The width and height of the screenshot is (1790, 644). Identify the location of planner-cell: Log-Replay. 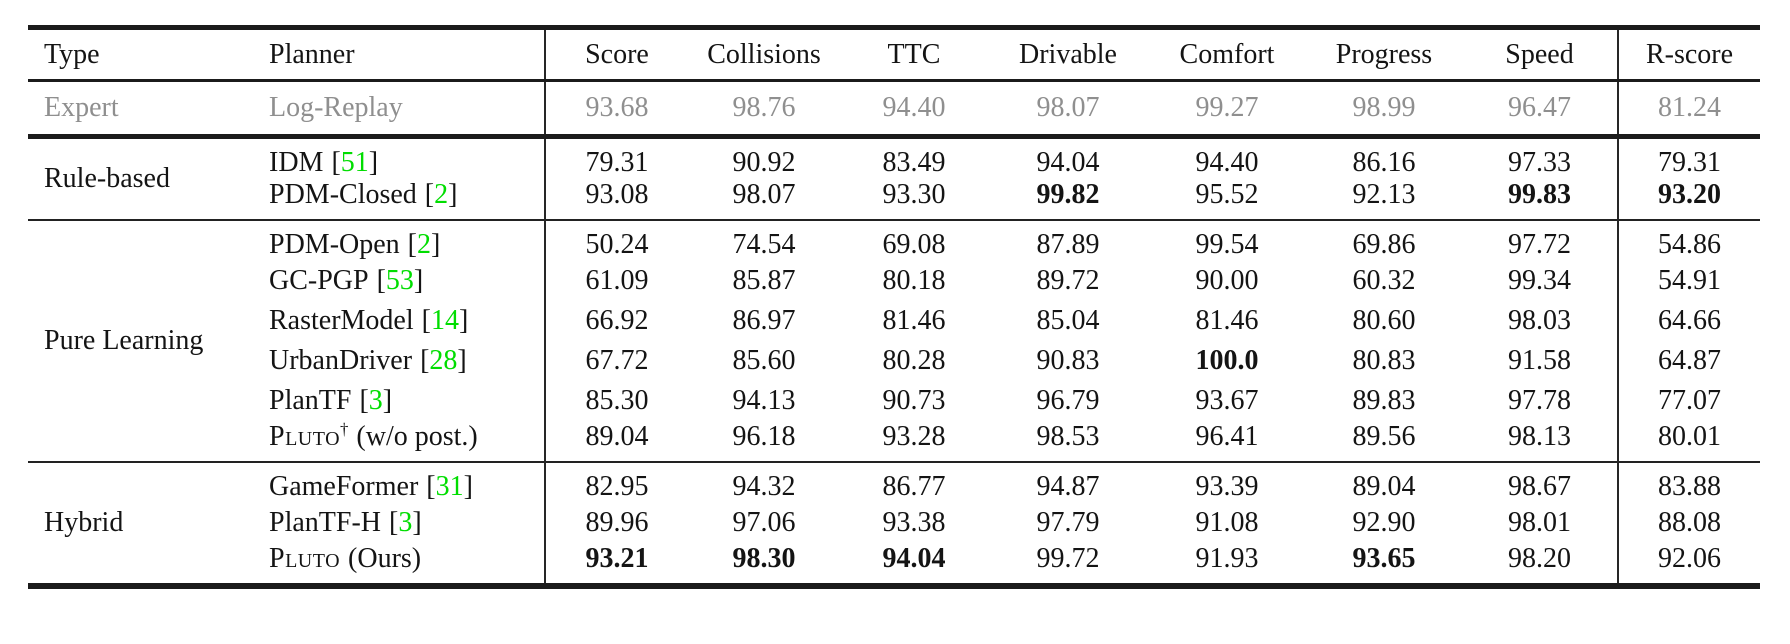
(404, 109).